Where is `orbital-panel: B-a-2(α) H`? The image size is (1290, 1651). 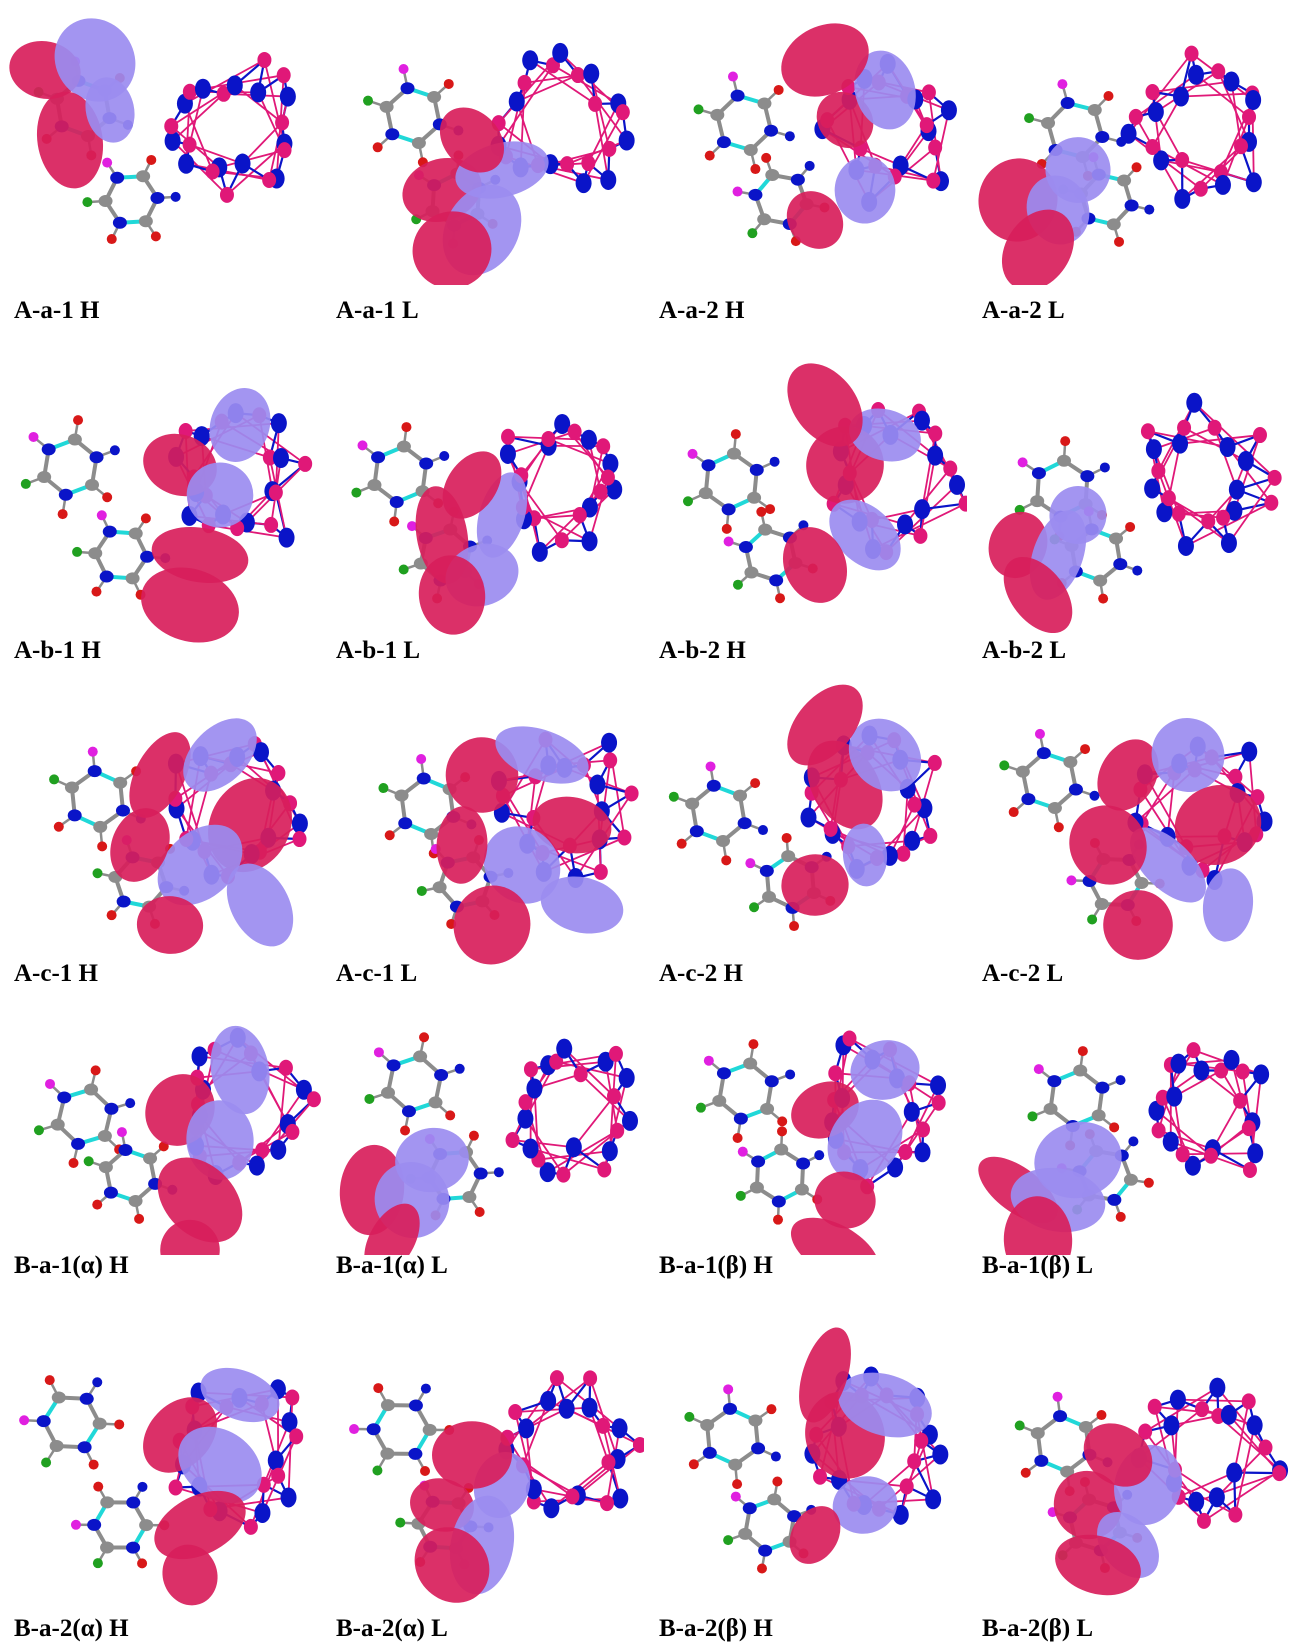 orbital-panel: B-a-2(α) H is located at coordinates (161, 1482).